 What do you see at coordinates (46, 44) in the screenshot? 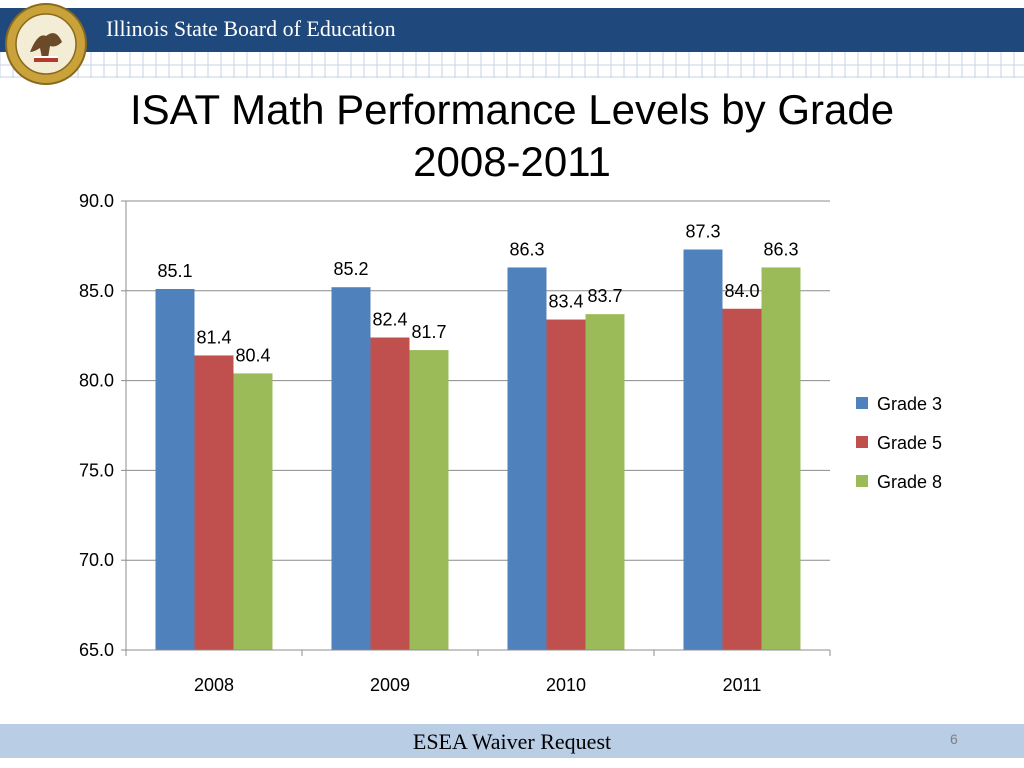
I see `state-seal-logo` at bounding box center [46, 44].